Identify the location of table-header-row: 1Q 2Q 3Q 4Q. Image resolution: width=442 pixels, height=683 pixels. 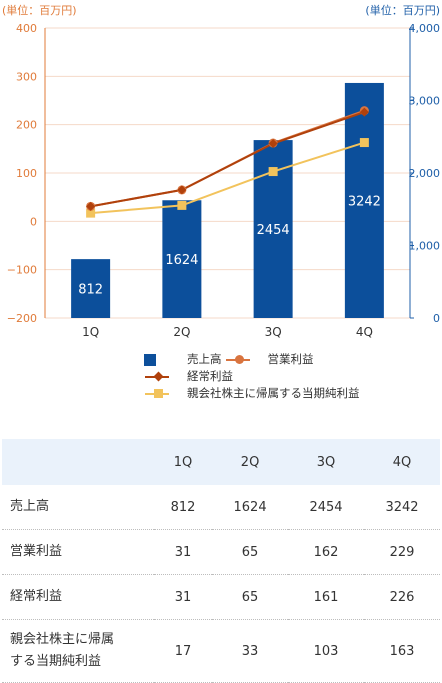
(221, 462).